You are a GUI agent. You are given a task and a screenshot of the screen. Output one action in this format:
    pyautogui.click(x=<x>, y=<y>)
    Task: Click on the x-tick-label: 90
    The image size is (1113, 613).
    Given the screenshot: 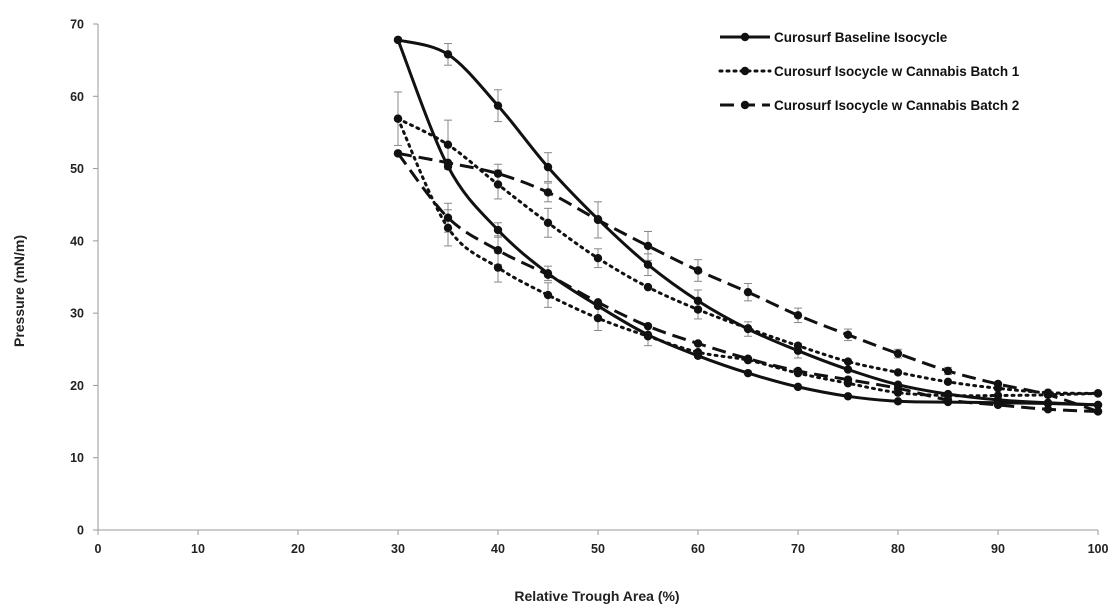 What is the action you would take?
    pyautogui.click(x=998, y=549)
    